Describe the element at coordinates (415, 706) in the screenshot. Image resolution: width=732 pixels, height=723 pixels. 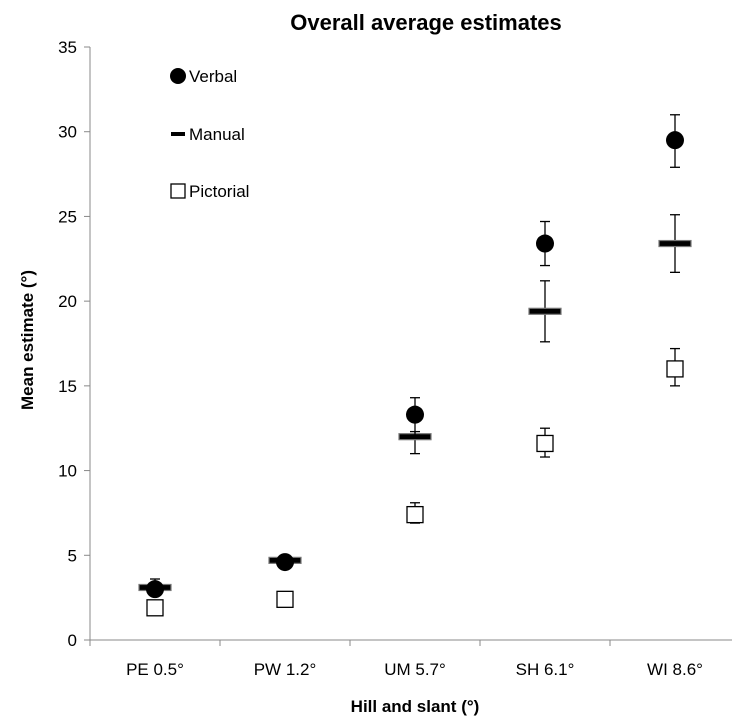
I see `x-axis-title: Hill and slant (°)` at that location.